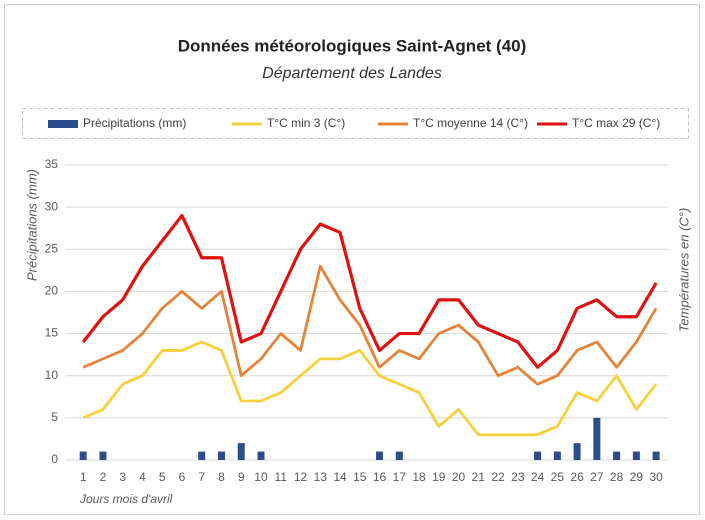  I want to click on x-tick-label: 29, so click(637, 477).